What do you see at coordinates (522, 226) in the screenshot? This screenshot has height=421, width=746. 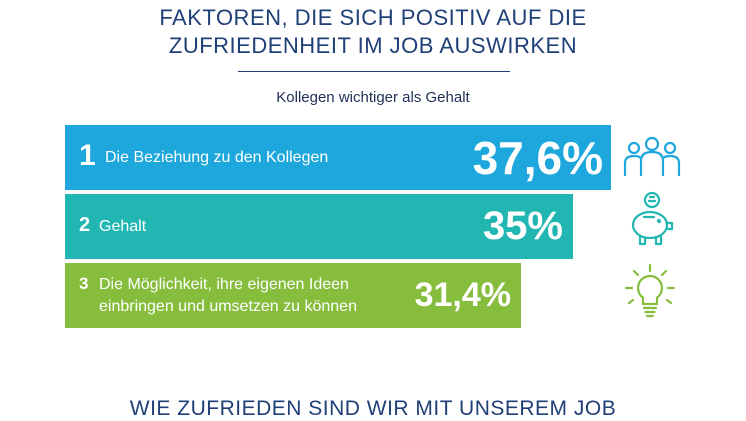 I see `bar-value: 35%` at bounding box center [522, 226].